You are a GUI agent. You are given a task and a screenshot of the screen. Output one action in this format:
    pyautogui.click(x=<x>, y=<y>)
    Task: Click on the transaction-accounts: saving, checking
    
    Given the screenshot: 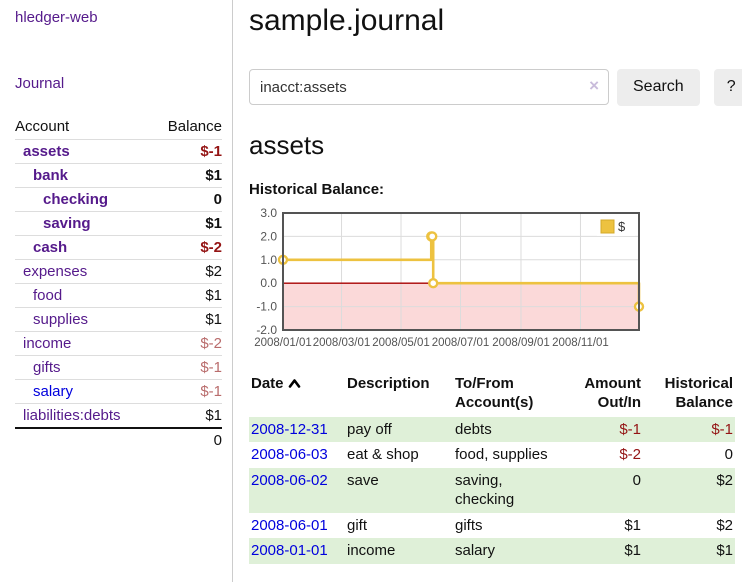 What is the action you would take?
    pyautogui.click(x=485, y=490)
    